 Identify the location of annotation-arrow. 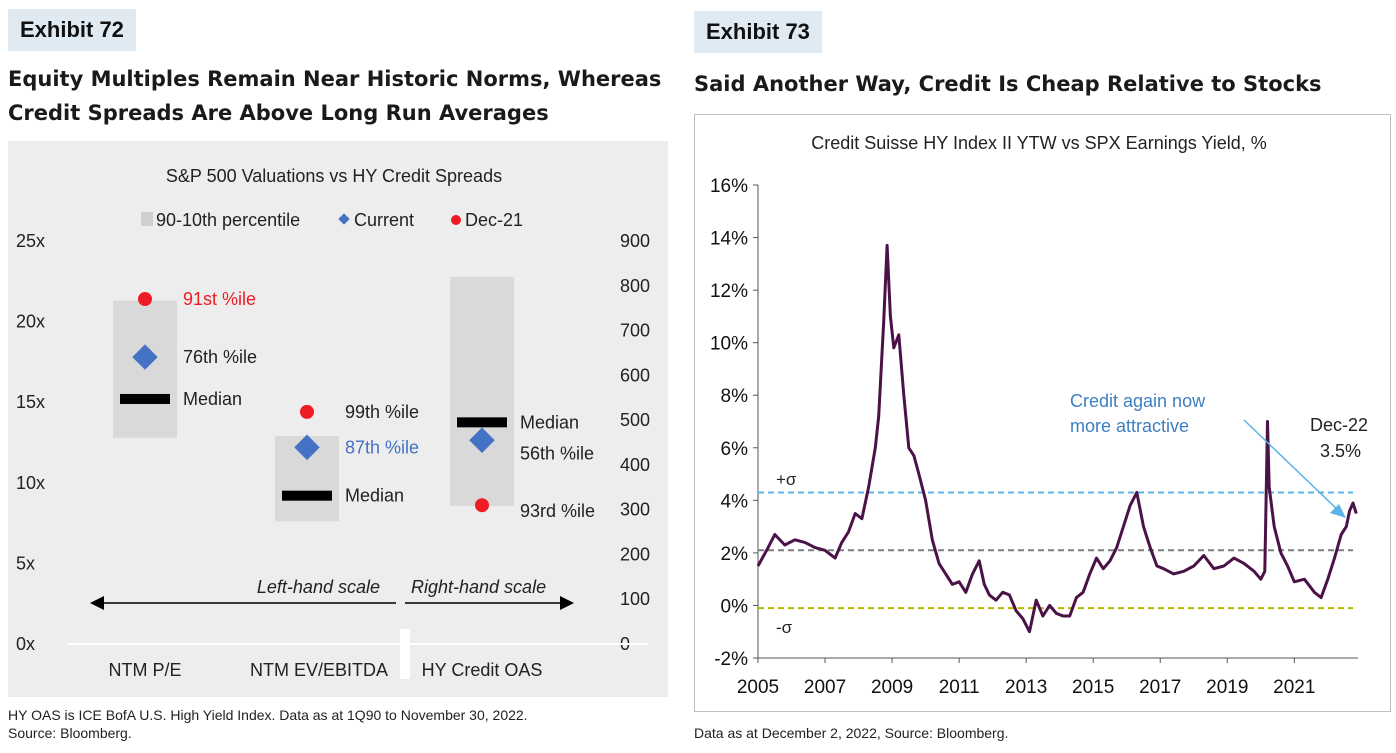
(1292, 466).